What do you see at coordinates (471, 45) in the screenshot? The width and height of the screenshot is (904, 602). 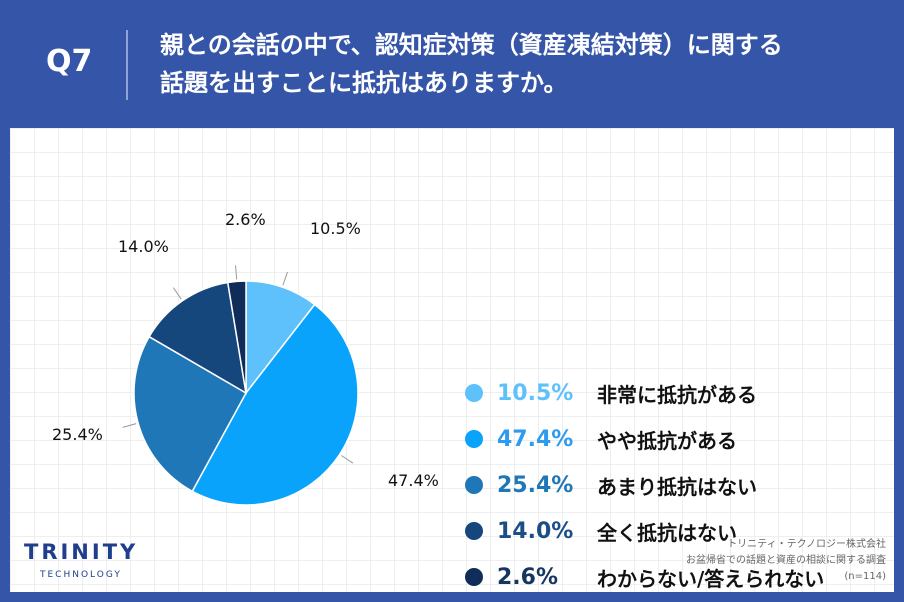 I see `question-line-1: 親との会話の中で、認知症対策（資産凍結対策）に関する` at bounding box center [471, 45].